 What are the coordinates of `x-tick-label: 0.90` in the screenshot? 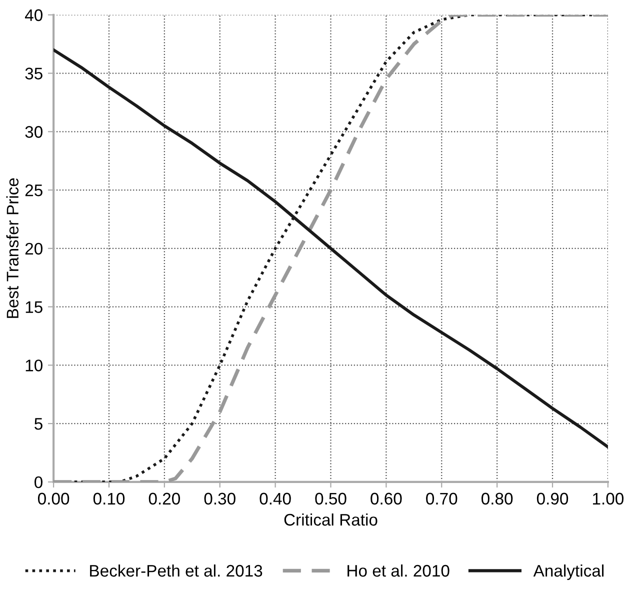 It's located at (552, 498).